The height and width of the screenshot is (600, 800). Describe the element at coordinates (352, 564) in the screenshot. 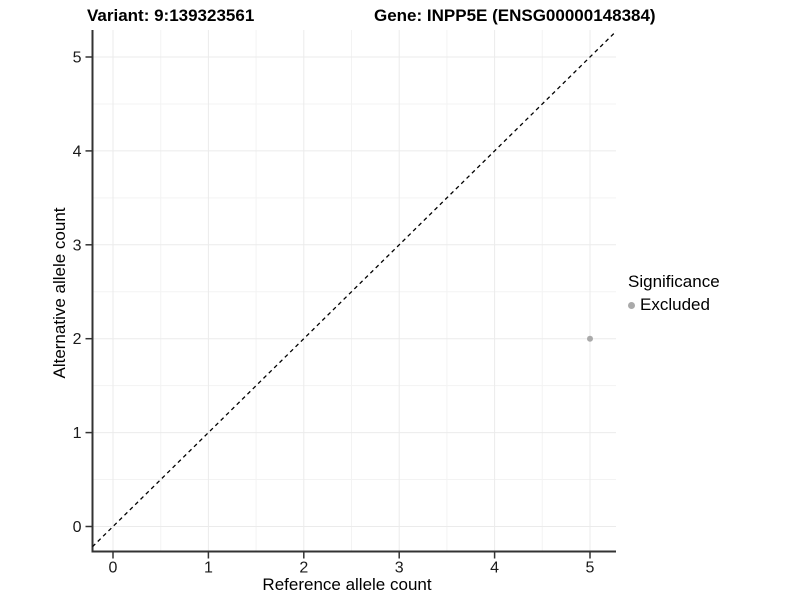

I see `x-tick-labels: 0 1 2 3 4 5` at that location.